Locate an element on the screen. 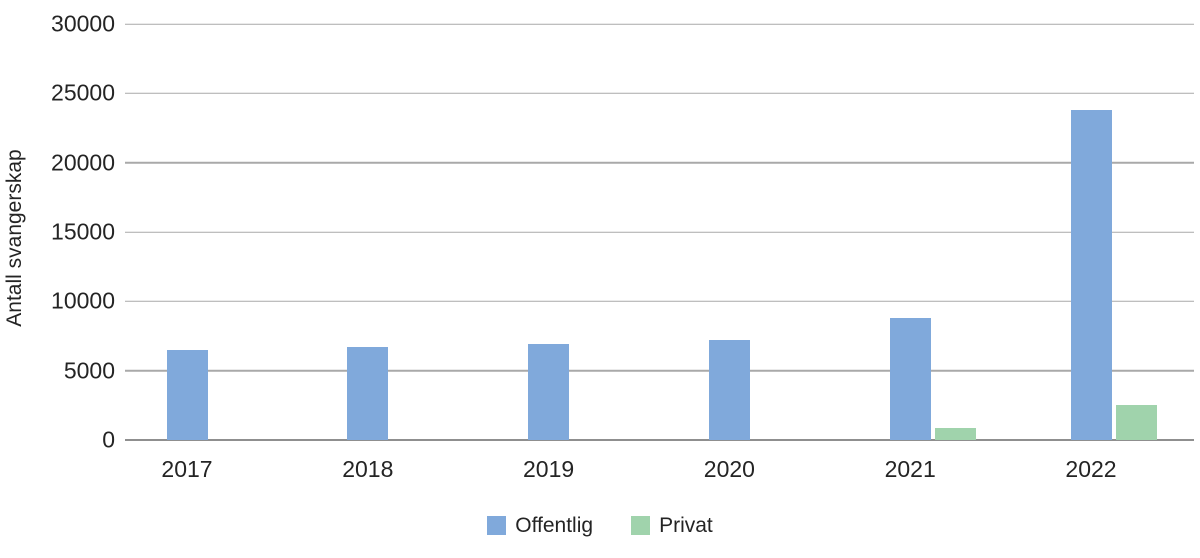 This screenshot has height=558, width=1200. x-label-2021: 2021 is located at coordinates (910, 469).